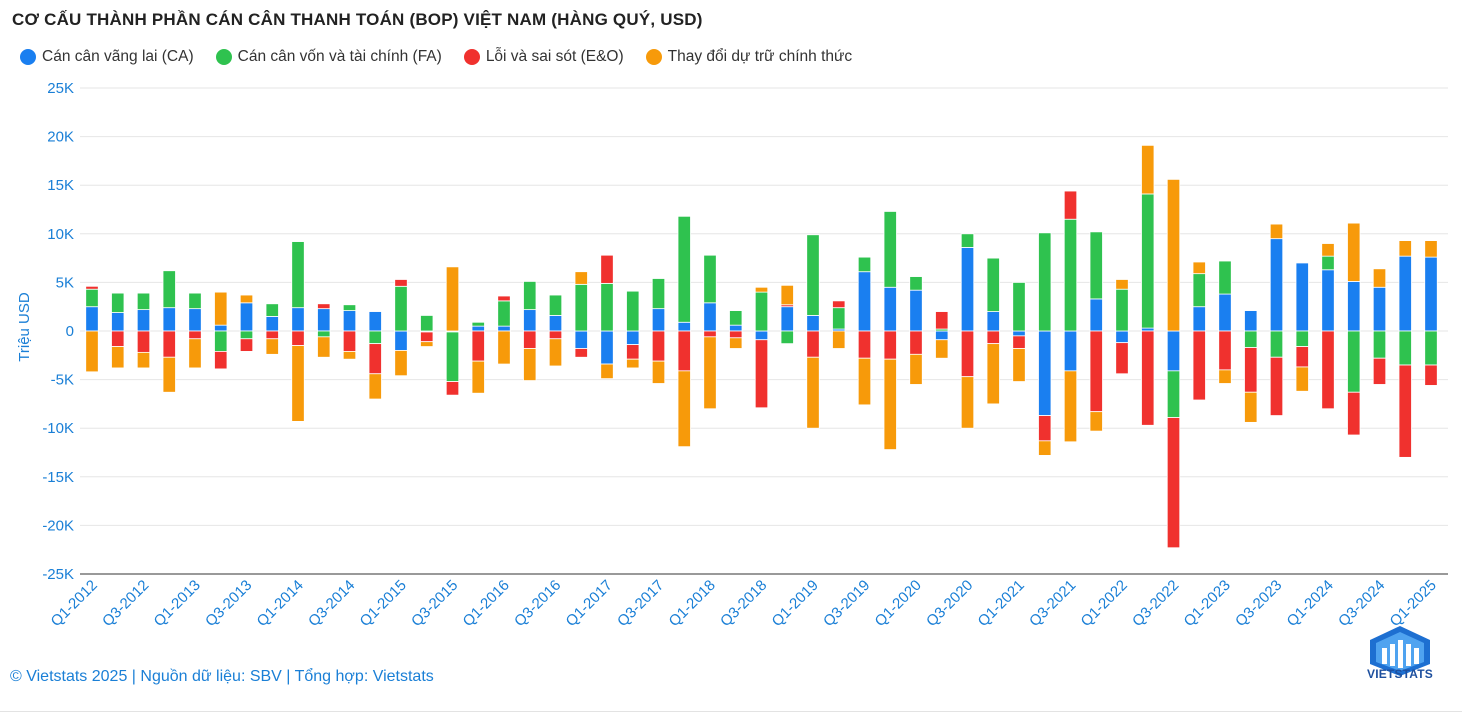 This screenshot has width=1462, height=714. What do you see at coordinates (846, 603) in the screenshot?
I see `x-tick-label: Q3-2019` at bounding box center [846, 603].